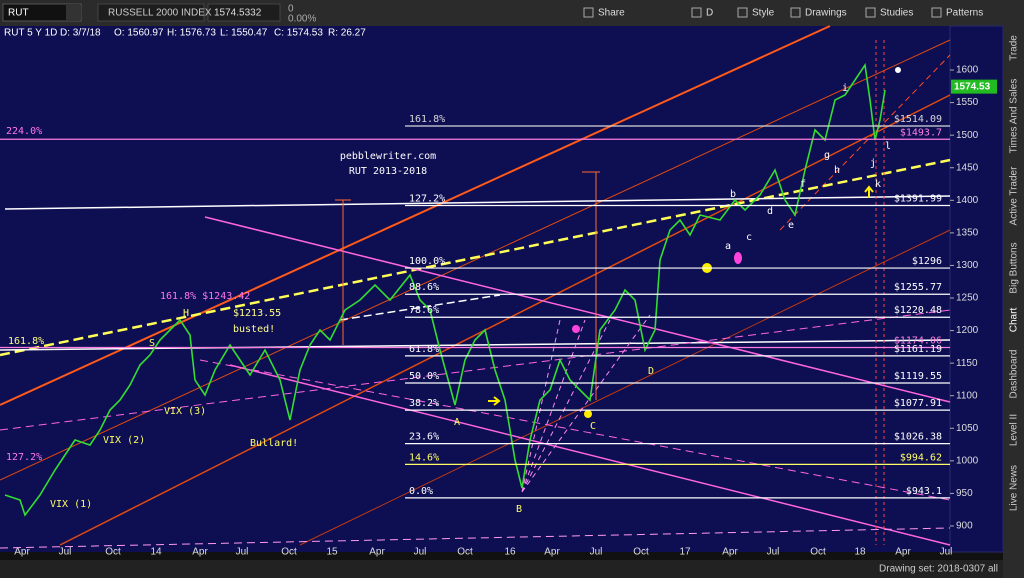  What do you see at coordinates (257, 313) in the screenshot?
I see `annotation: $1213.55` at bounding box center [257, 313].